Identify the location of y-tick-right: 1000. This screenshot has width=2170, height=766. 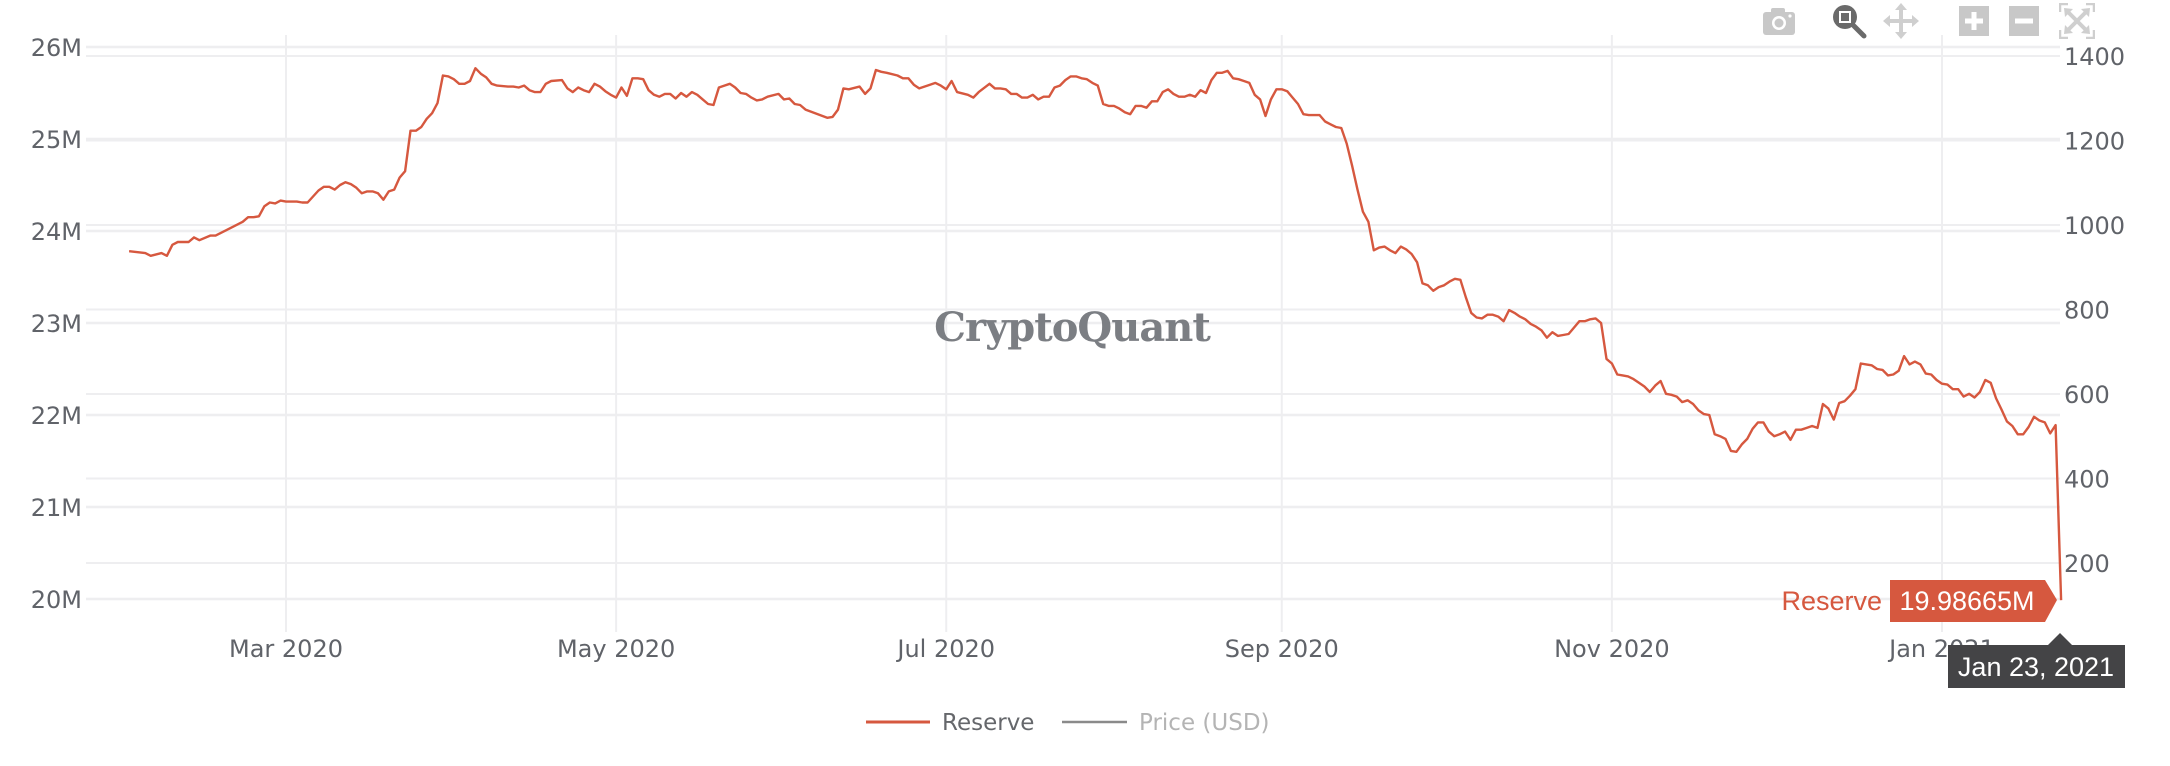
(2094, 226).